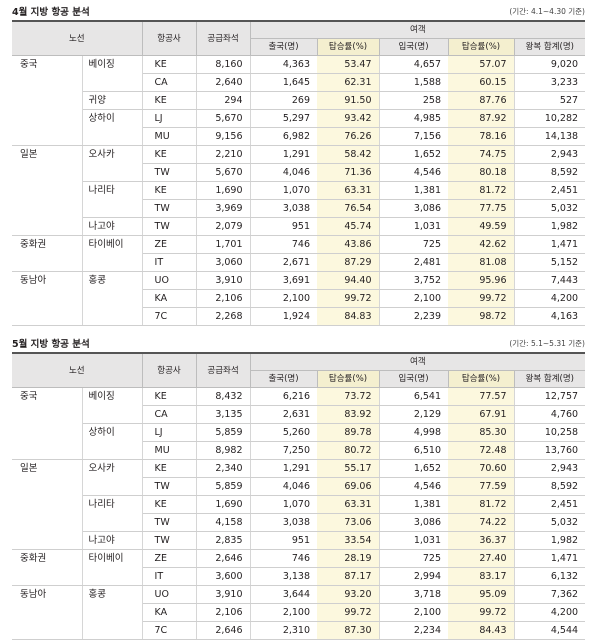  What do you see at coordinates (414, 118) in the screenshot?
I see `arrivals-cell: 4,985` at bounding box center [414, 118].